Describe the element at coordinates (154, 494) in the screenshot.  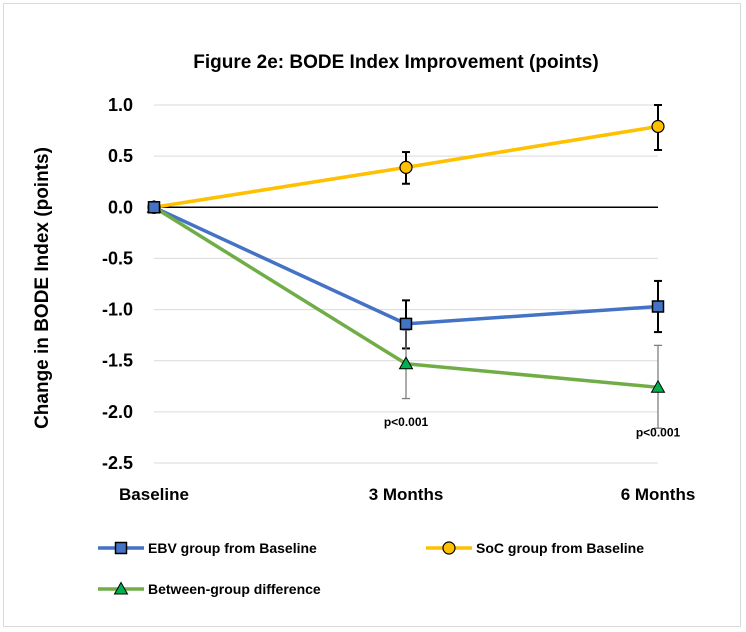
I see `x-tick-label: Baseline` at that location.